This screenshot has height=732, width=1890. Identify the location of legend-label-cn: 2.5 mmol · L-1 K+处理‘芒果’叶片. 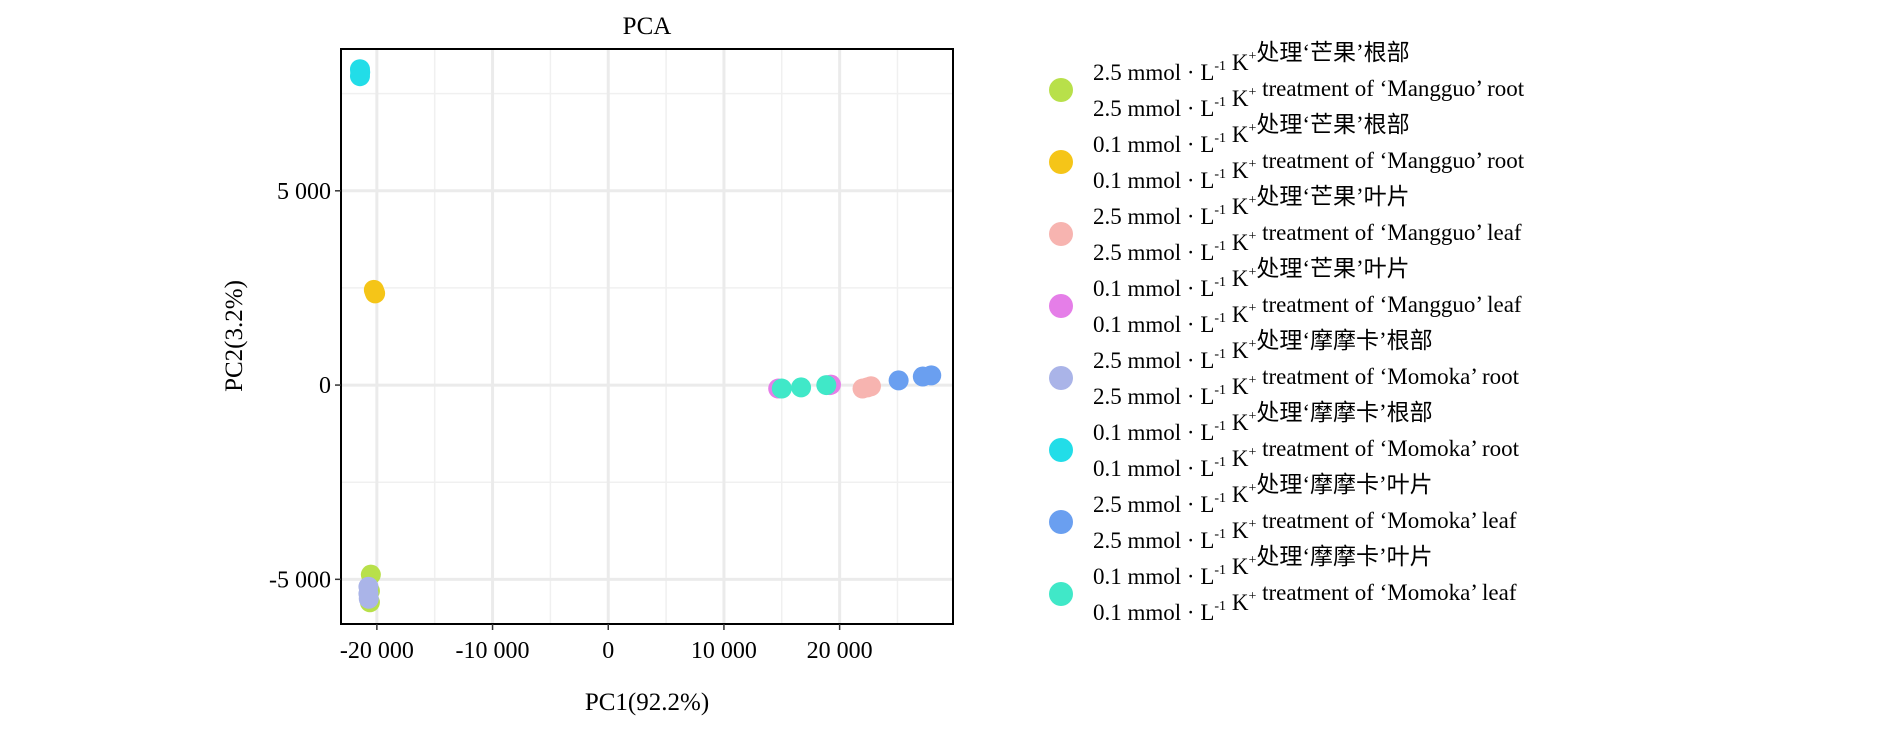
(1251, 206).